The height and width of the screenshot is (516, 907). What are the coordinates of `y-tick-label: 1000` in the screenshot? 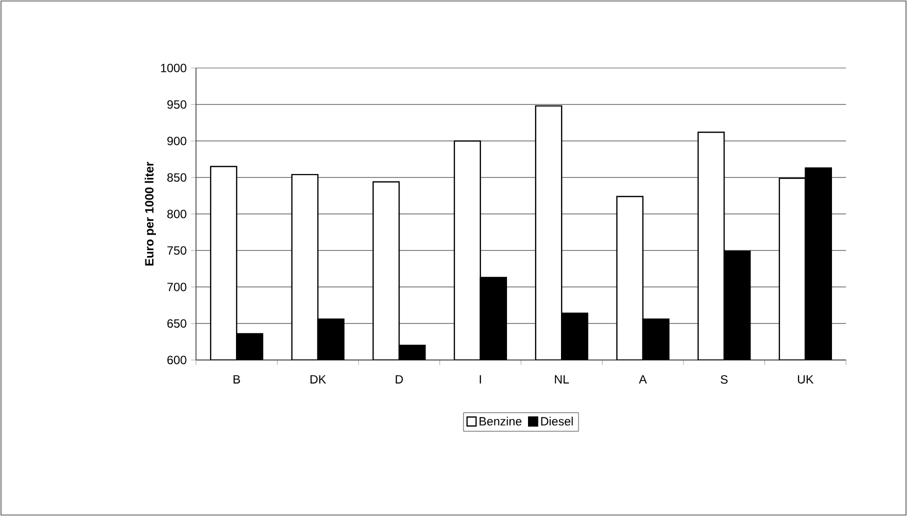 It's located at (173, 68).